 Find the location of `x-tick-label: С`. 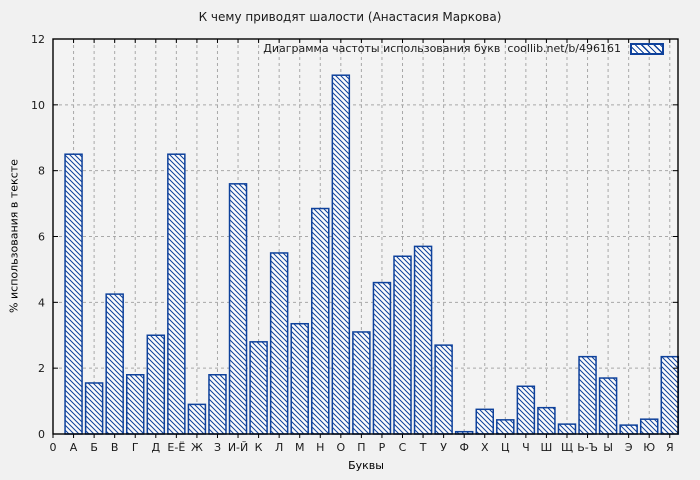

x-tick-label: С is located at coordinates (403, 447).